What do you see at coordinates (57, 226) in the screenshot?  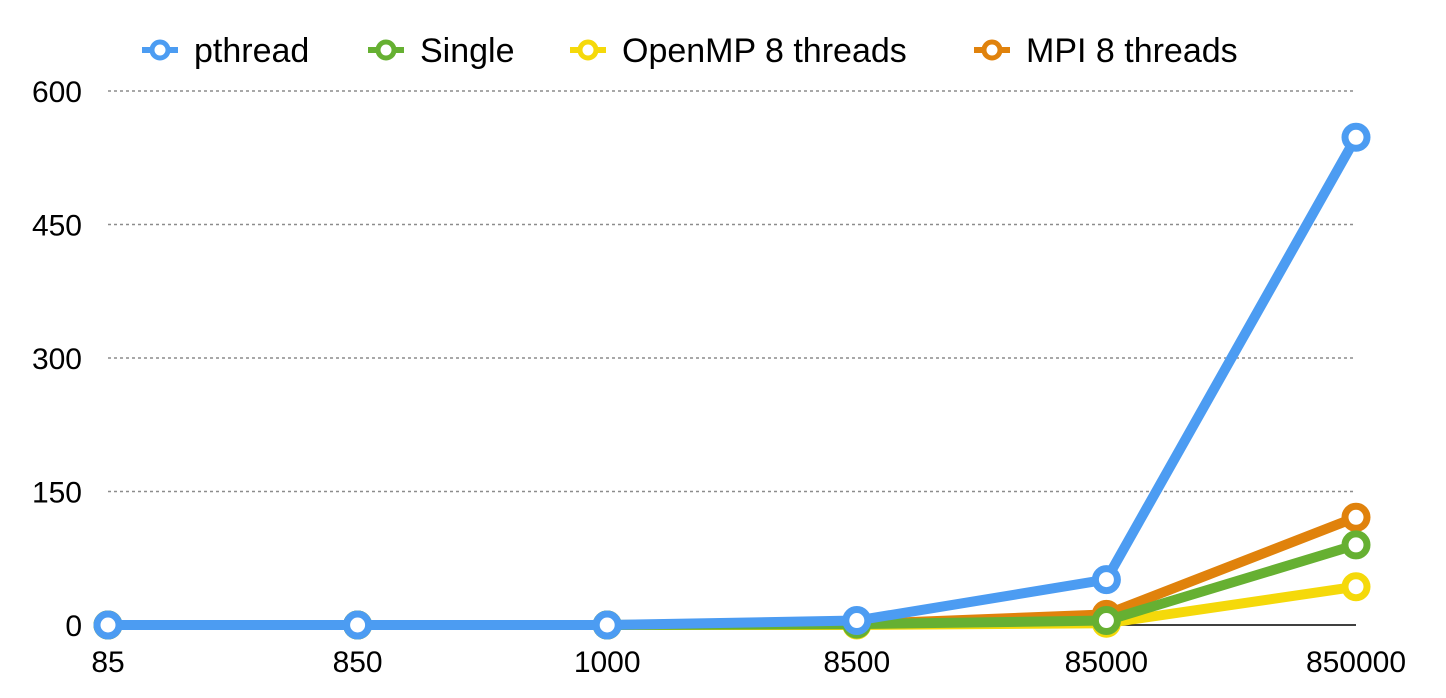 I see `y-tick-label: 450` at bounding box center [57, 226].